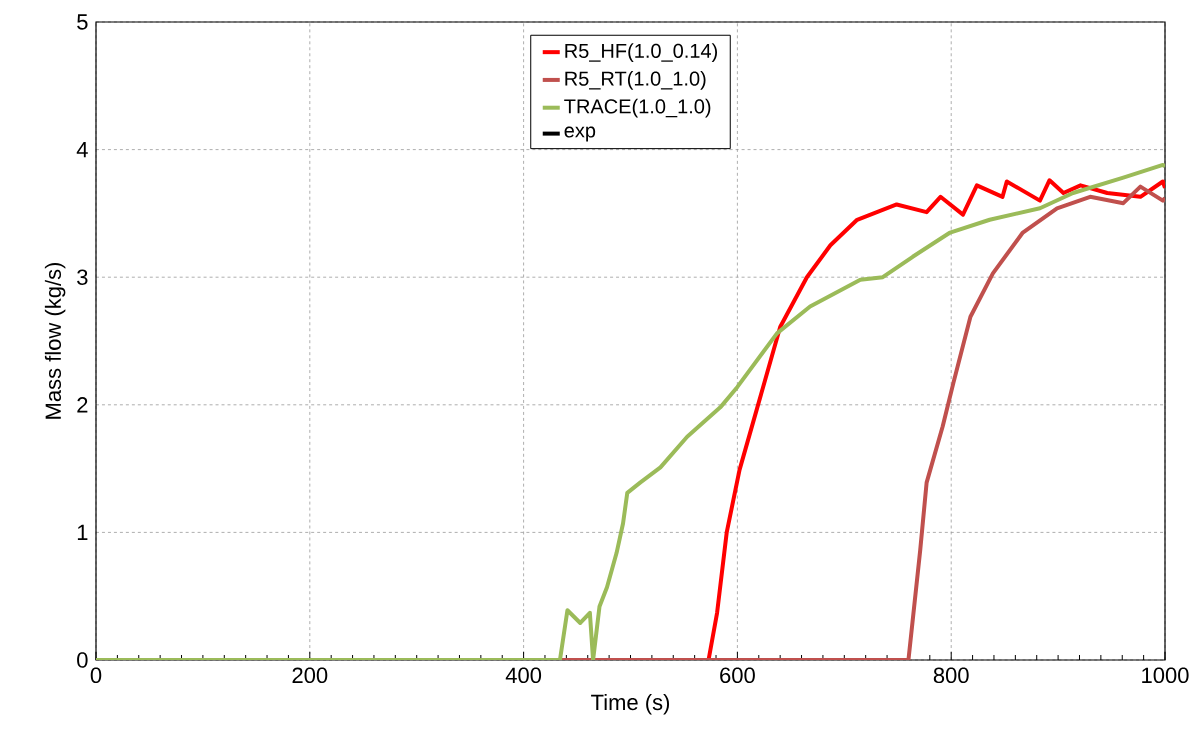  Describe the element at coordinates (82, 22) in the screenshot. I see `y-tick-label: 5` at that location.